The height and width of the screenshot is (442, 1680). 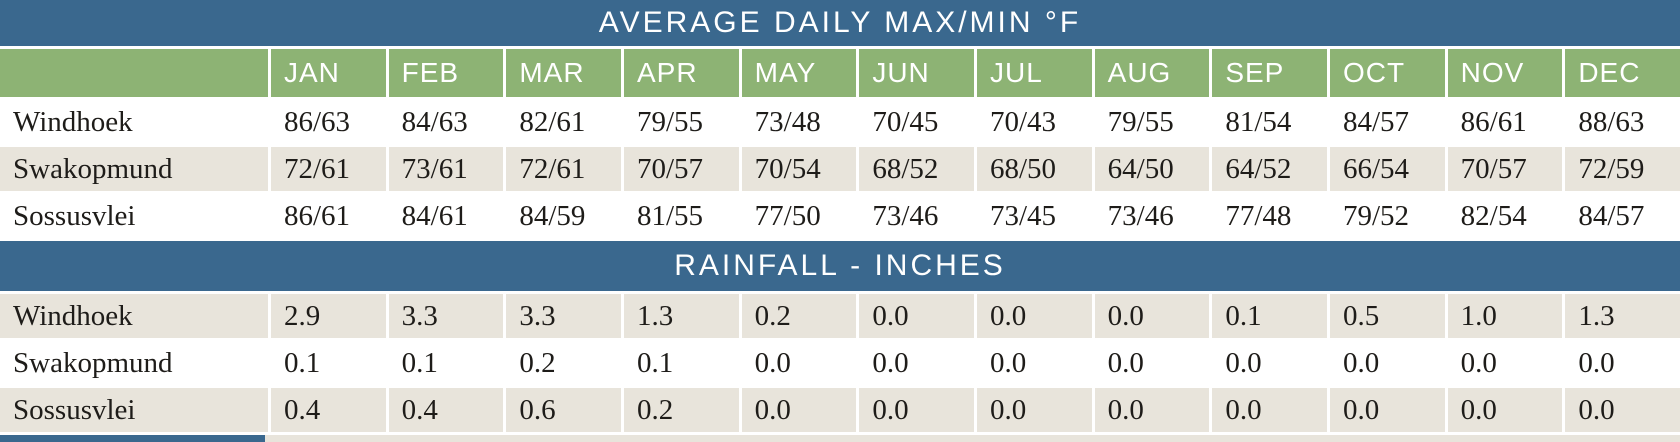 What do you see at coordinates (1269, 169) in the screenshot?
I see `temp-value-cell: 64/52` at bounding box center [1269, 169].